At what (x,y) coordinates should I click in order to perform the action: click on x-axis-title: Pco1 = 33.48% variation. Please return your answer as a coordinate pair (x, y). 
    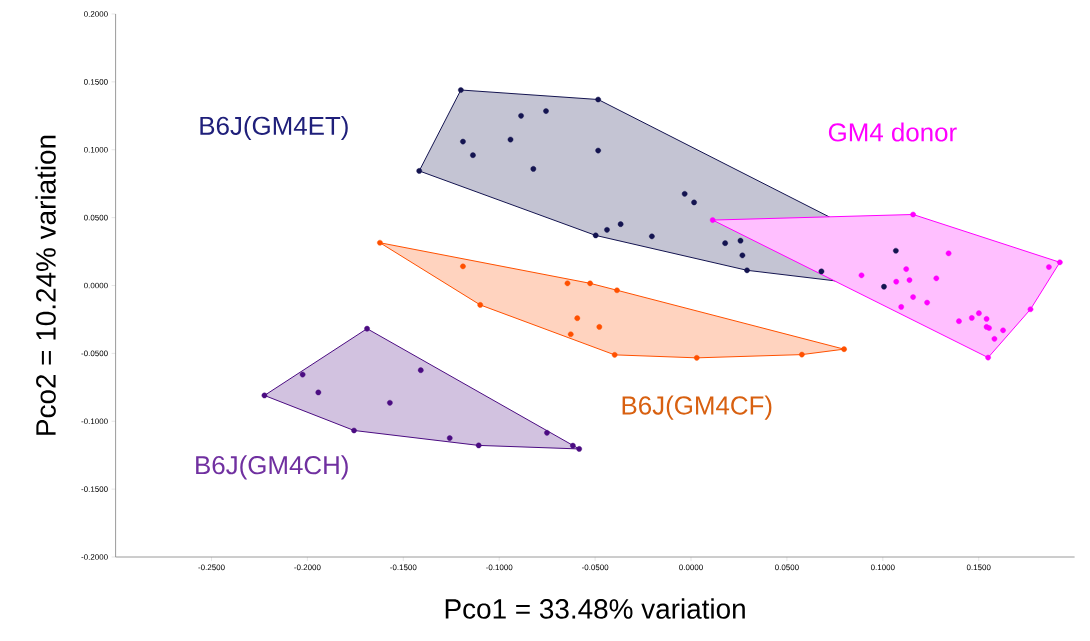
    Looking at the image, I should click on (595, 608).